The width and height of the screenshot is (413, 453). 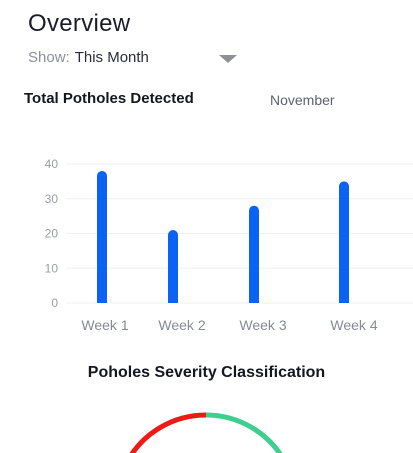 I want to click on x-tick-label: Week 2, so click(x=181, y=325).